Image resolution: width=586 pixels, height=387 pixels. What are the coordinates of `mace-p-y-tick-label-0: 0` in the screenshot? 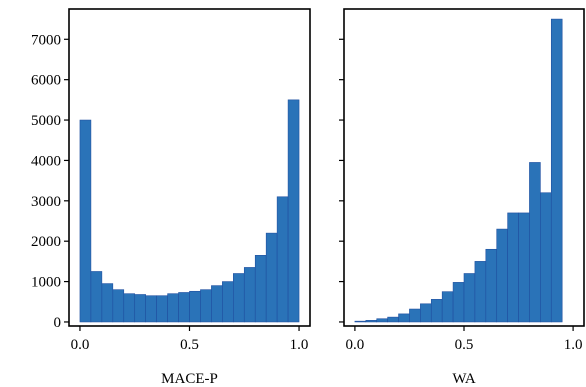 It's located at (58, 323).